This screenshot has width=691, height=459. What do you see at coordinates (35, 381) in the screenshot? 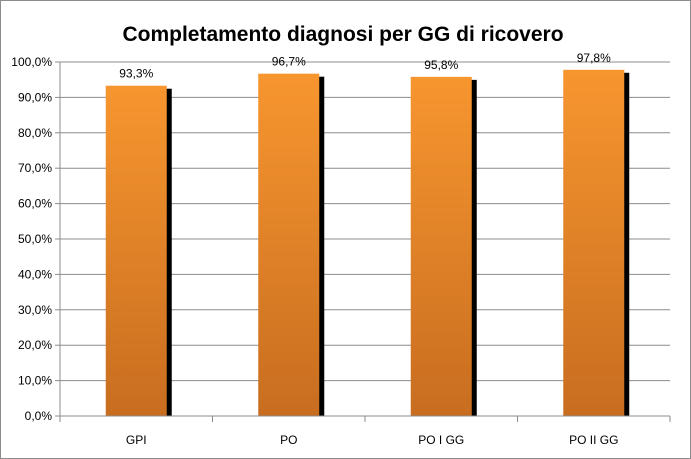
I see `y-tick-label: 10,0%` at bounding box center [35, 381].